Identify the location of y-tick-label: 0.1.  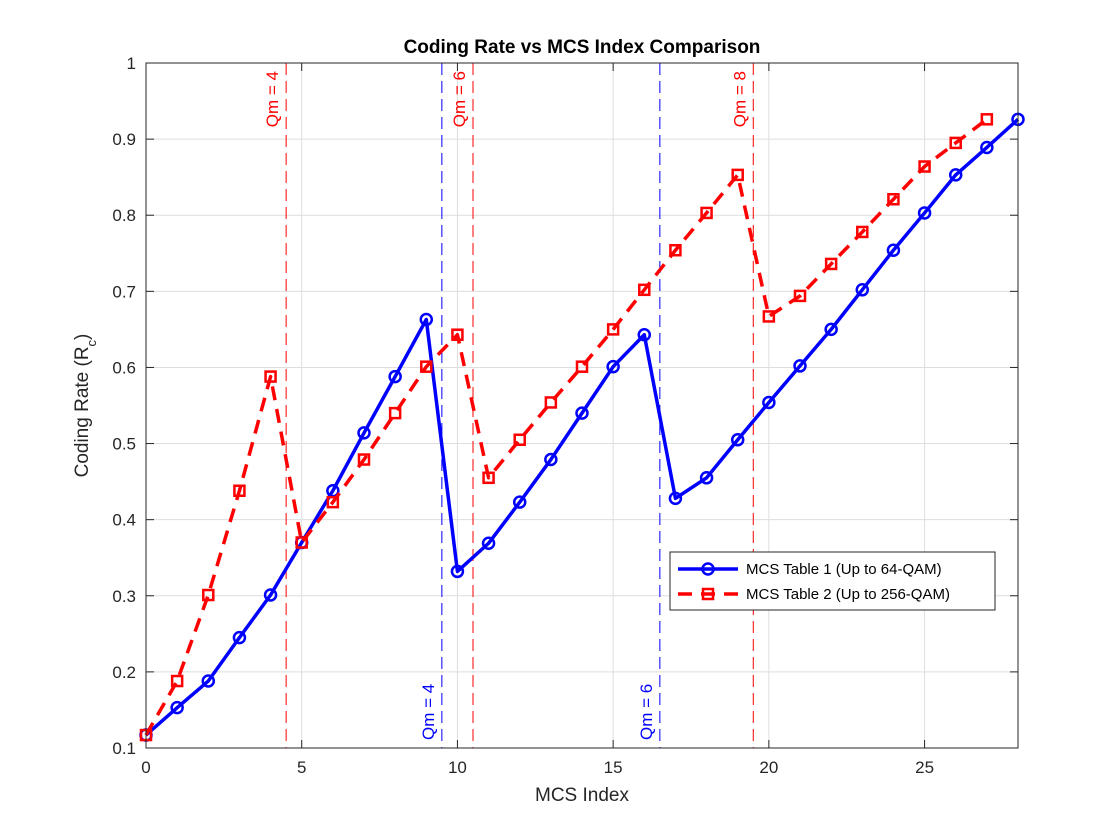
(124, 748).